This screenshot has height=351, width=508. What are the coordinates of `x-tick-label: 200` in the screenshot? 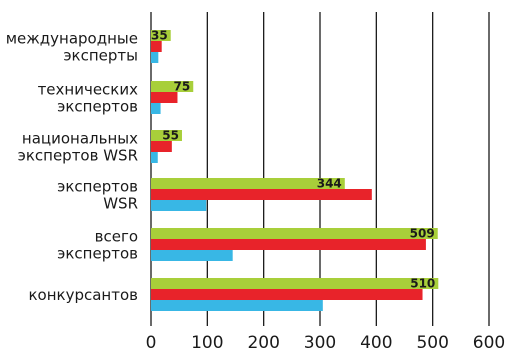 It's located at (263, 342).